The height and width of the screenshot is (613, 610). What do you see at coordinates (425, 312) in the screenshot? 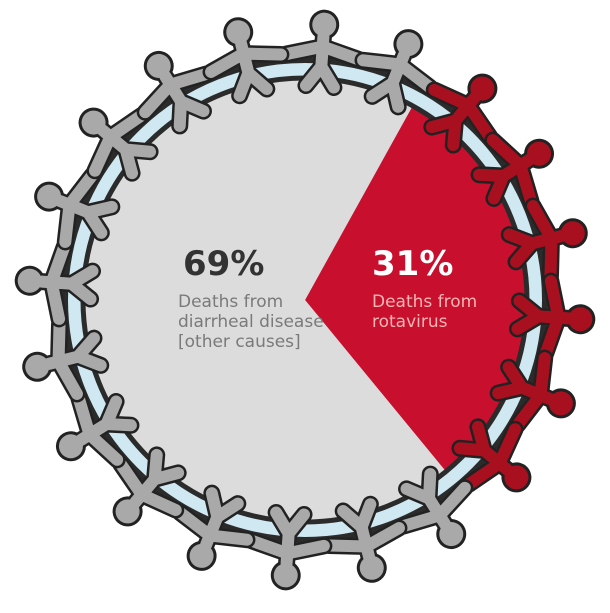
I see `slice-label: Deaths from rotavirus` at bounding box center [425, 312].